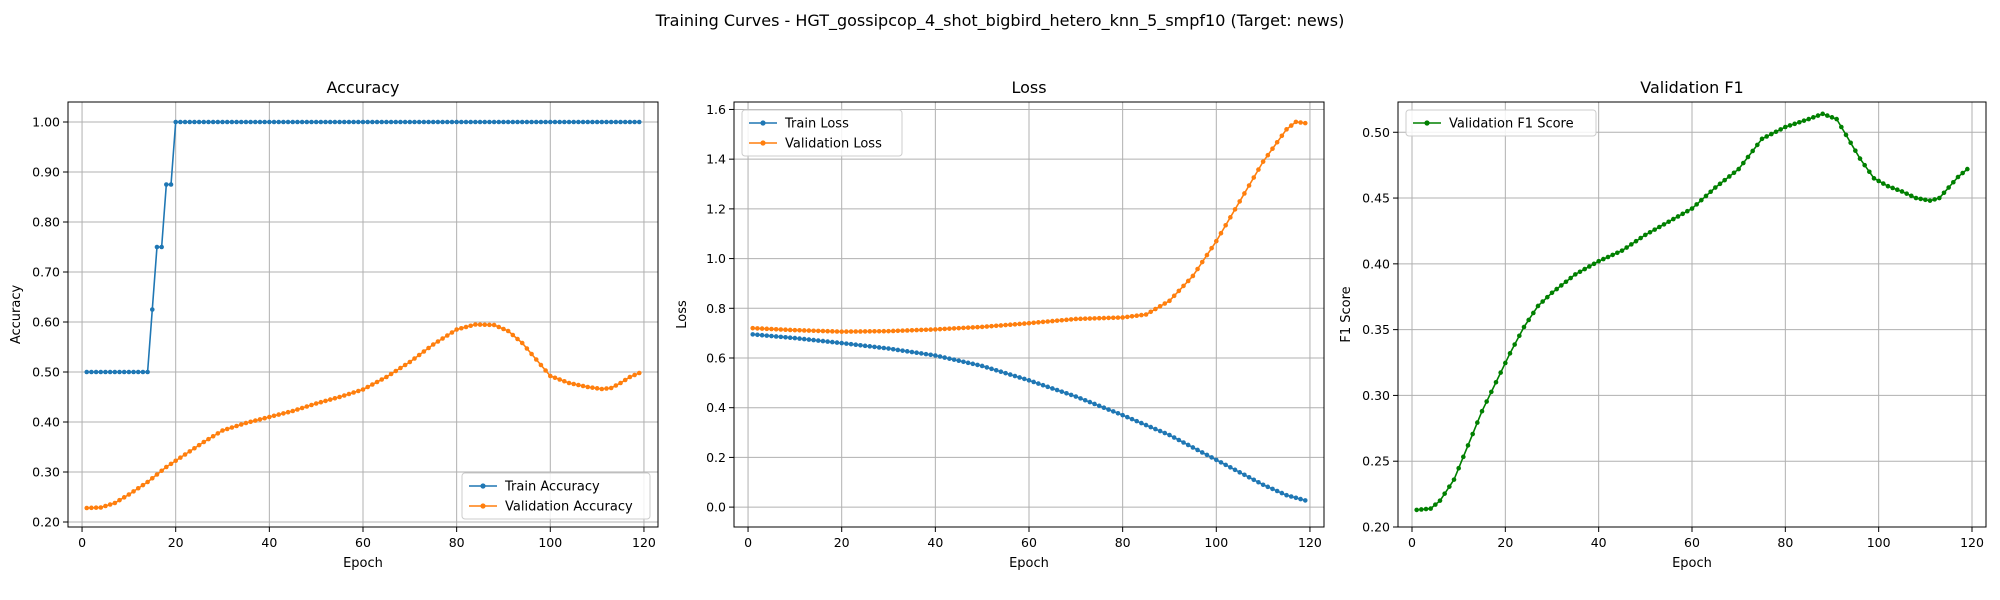 This screenshot has height=600, width=2000. What do you see at coordinates (483, 506) in the screenshot?
I see `legend-marker` at bounding box center [483, 506].